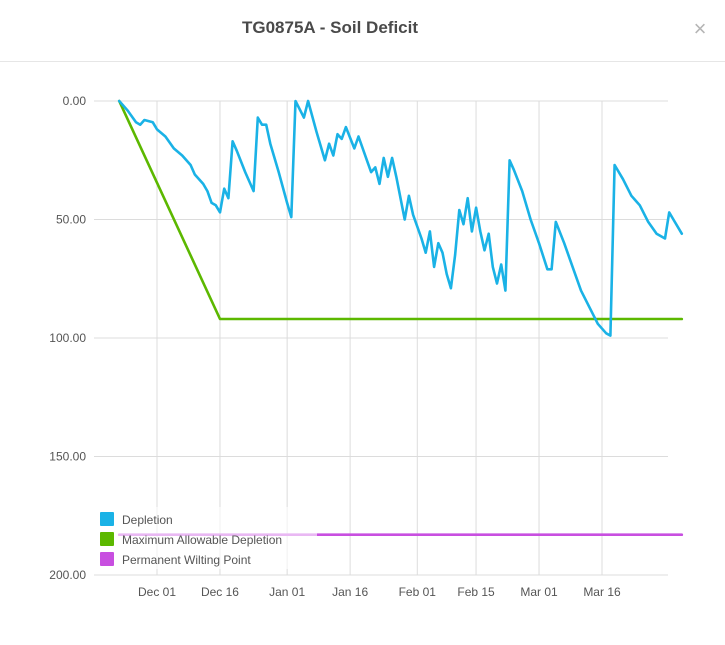  What do you see at coordinates (202, 540) in the screenshot?
I see `legend-label: Maximum Allowable Depletion` at bounding box center [202, 540].